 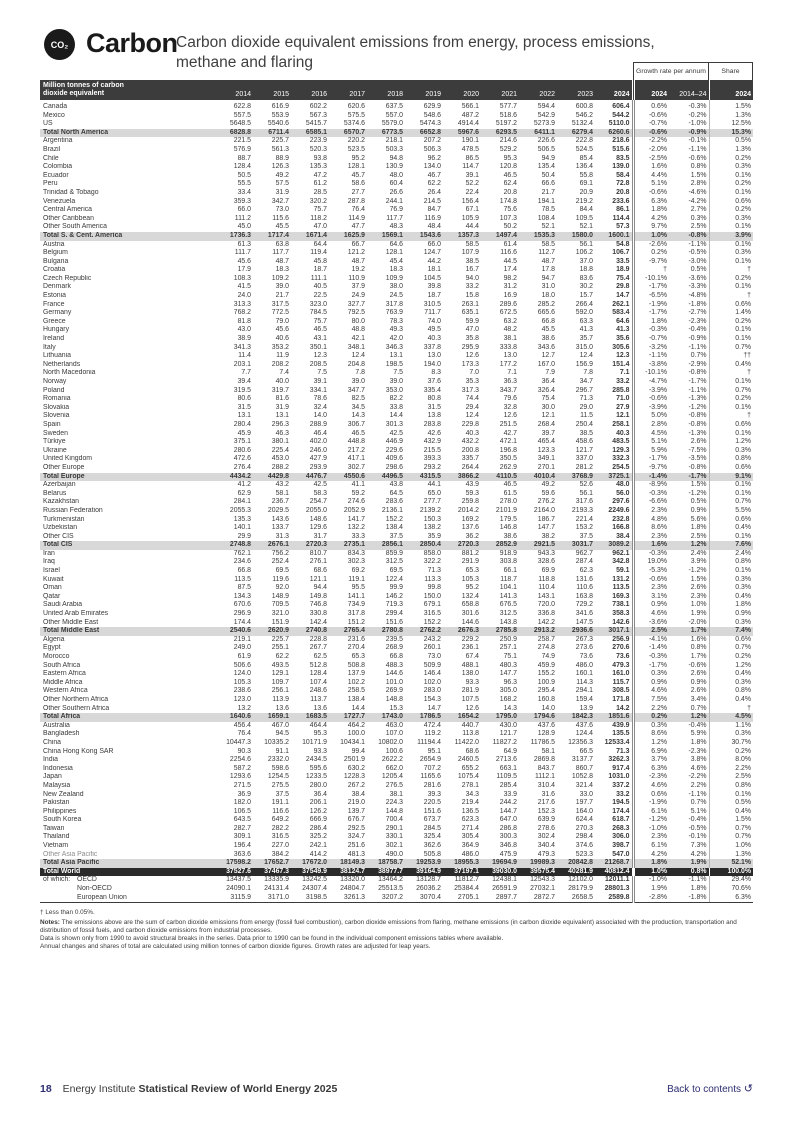 What do you see at coordinates (730, 236) in the screenshot?
I see `table-cell: 3.9%` at bounding box center [730, 236].